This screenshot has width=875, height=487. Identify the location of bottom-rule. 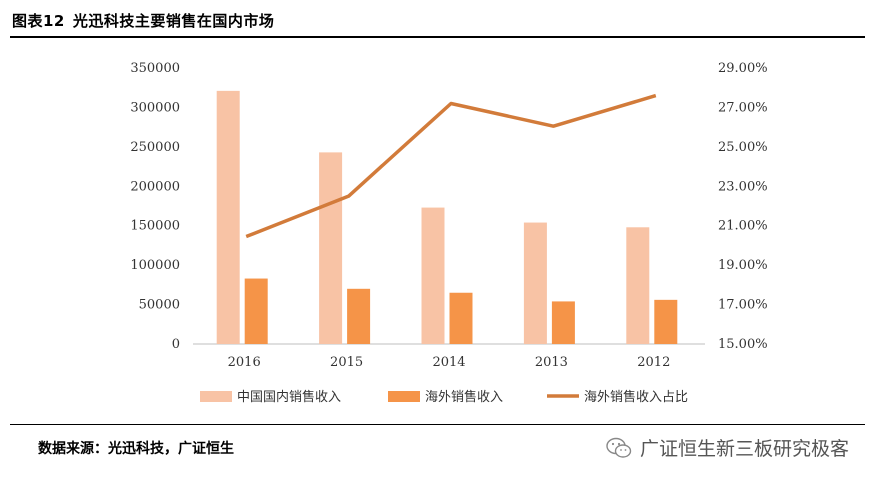
(437, 424).